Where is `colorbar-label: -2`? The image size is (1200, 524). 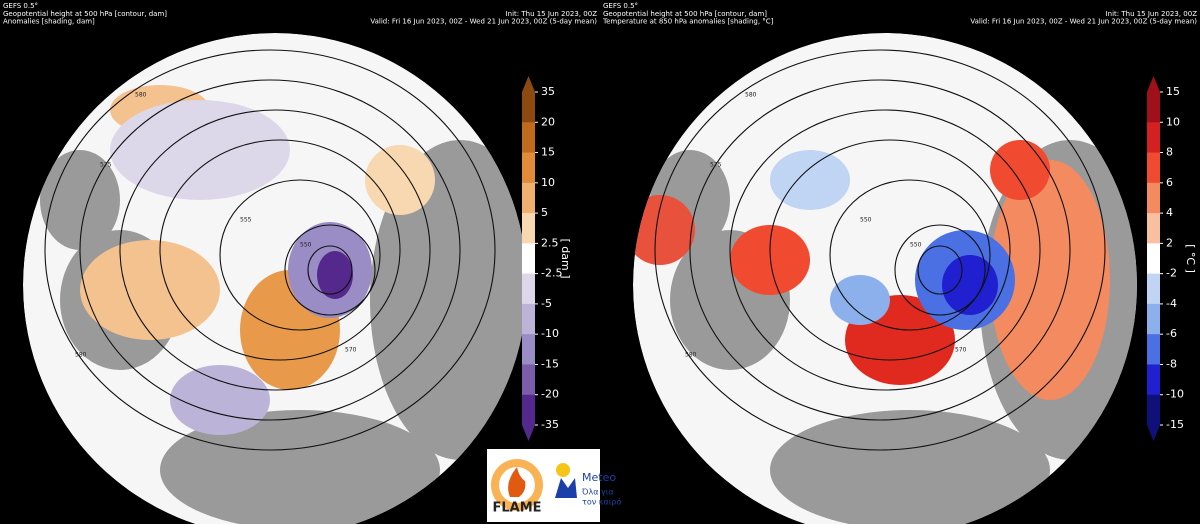 colorbar-label: -2 is located at coordinates (1171, 273).